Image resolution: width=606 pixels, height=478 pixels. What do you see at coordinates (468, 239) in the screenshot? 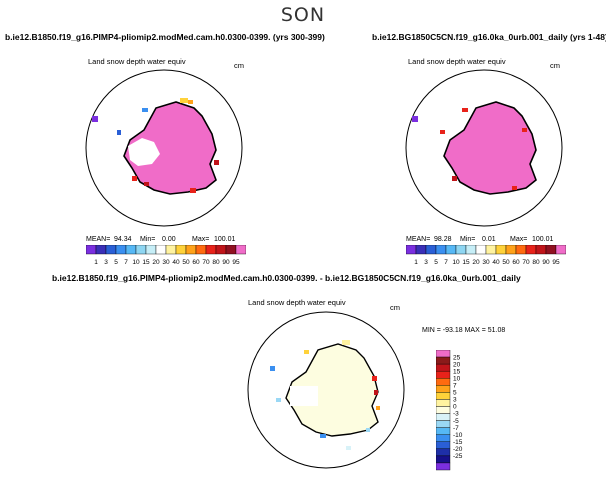
I see `right-min-label: Min=` at bounding box center [468, 239].